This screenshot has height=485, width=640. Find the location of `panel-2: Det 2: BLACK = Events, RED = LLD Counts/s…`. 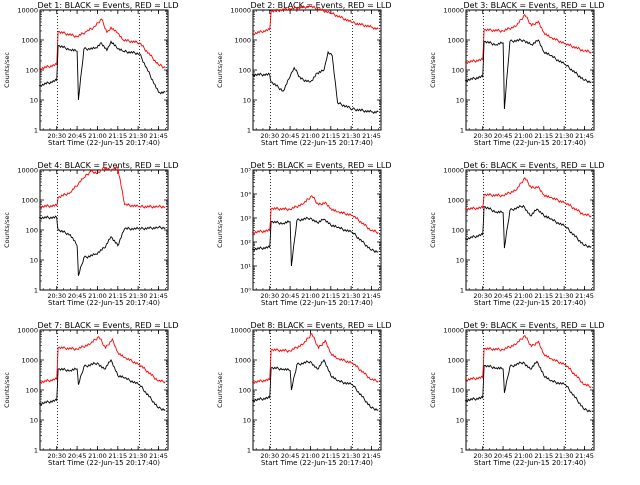

panel-2: Det 2: BLACK = Events, RED = LLD Counts/s… is located at coordinates (303, 74).